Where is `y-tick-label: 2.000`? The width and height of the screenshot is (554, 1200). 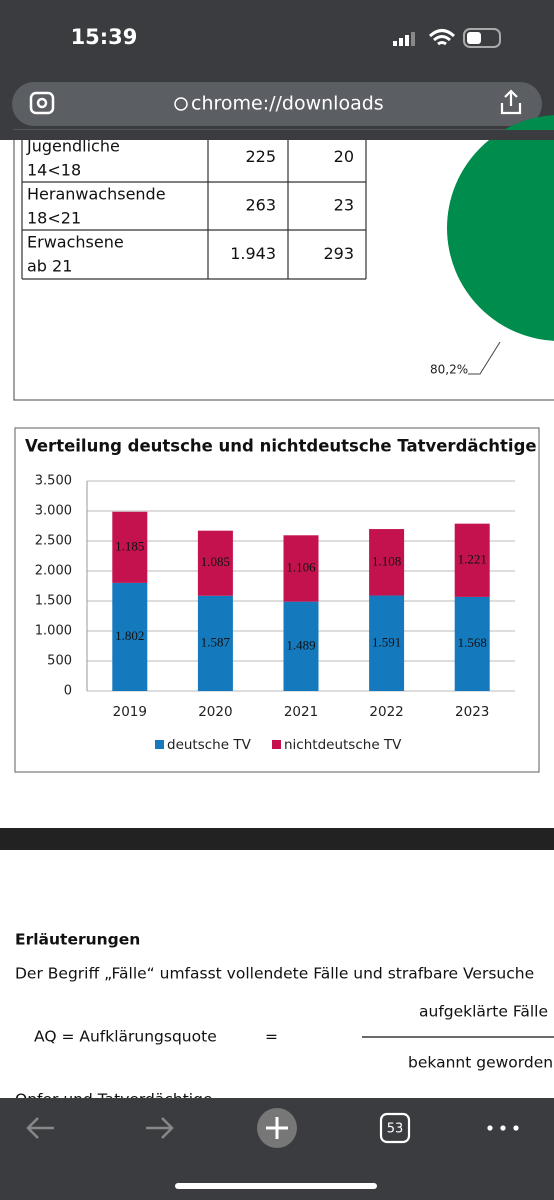
y-tick-label: 2.000 is located at coordinates (53, 571).